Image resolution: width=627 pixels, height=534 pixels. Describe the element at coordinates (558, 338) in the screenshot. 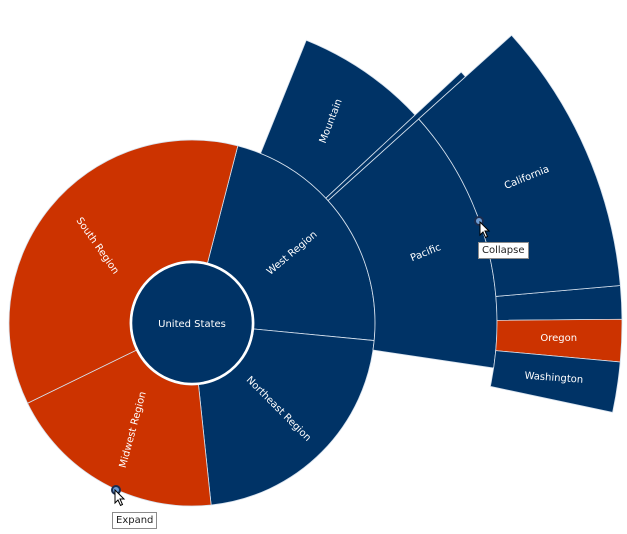

I see `state-label-oregon: Oregon` at that location.